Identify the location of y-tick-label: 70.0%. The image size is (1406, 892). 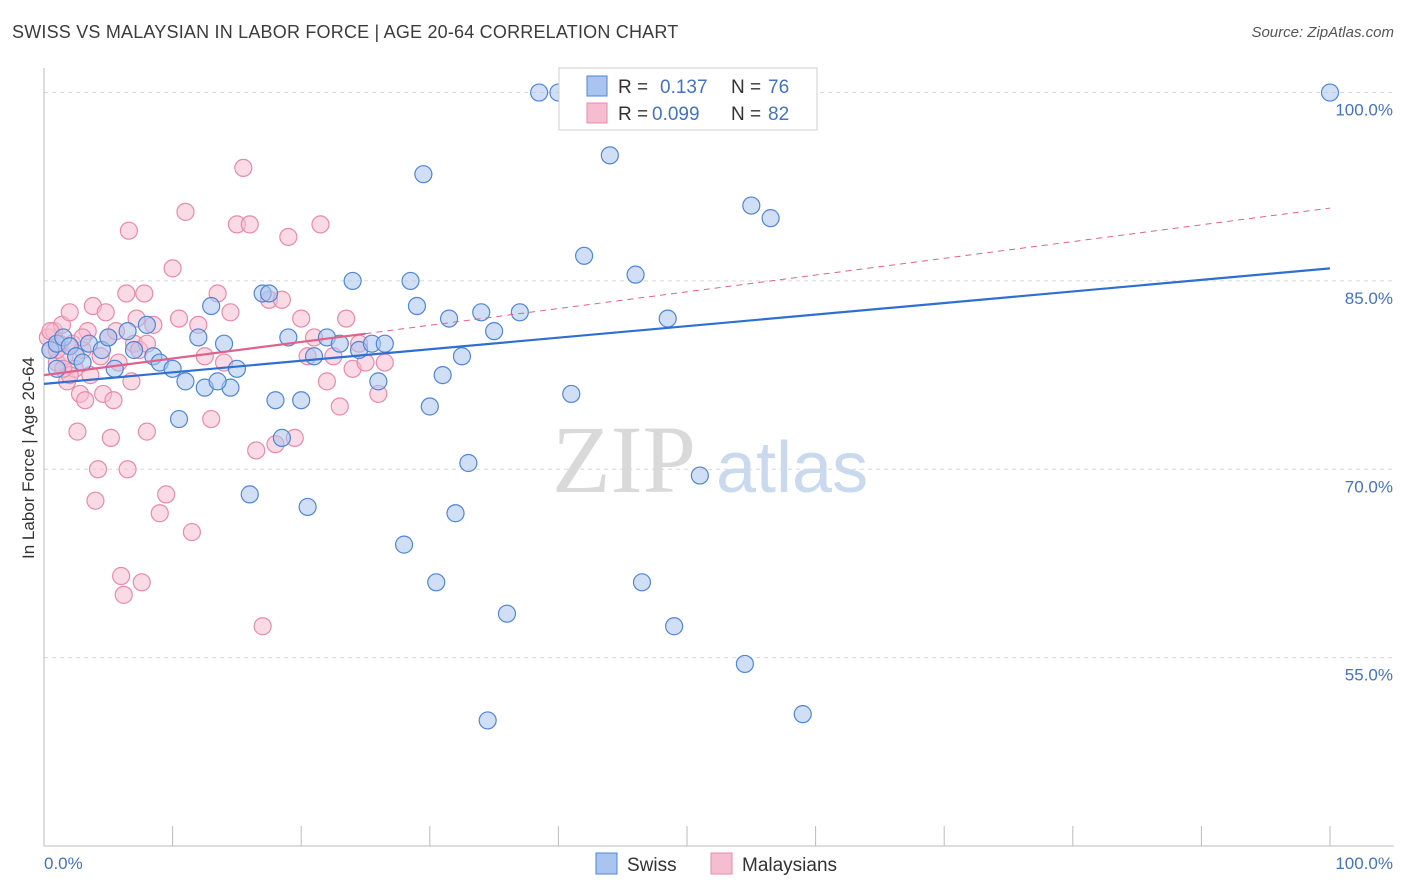
(1369, 486).